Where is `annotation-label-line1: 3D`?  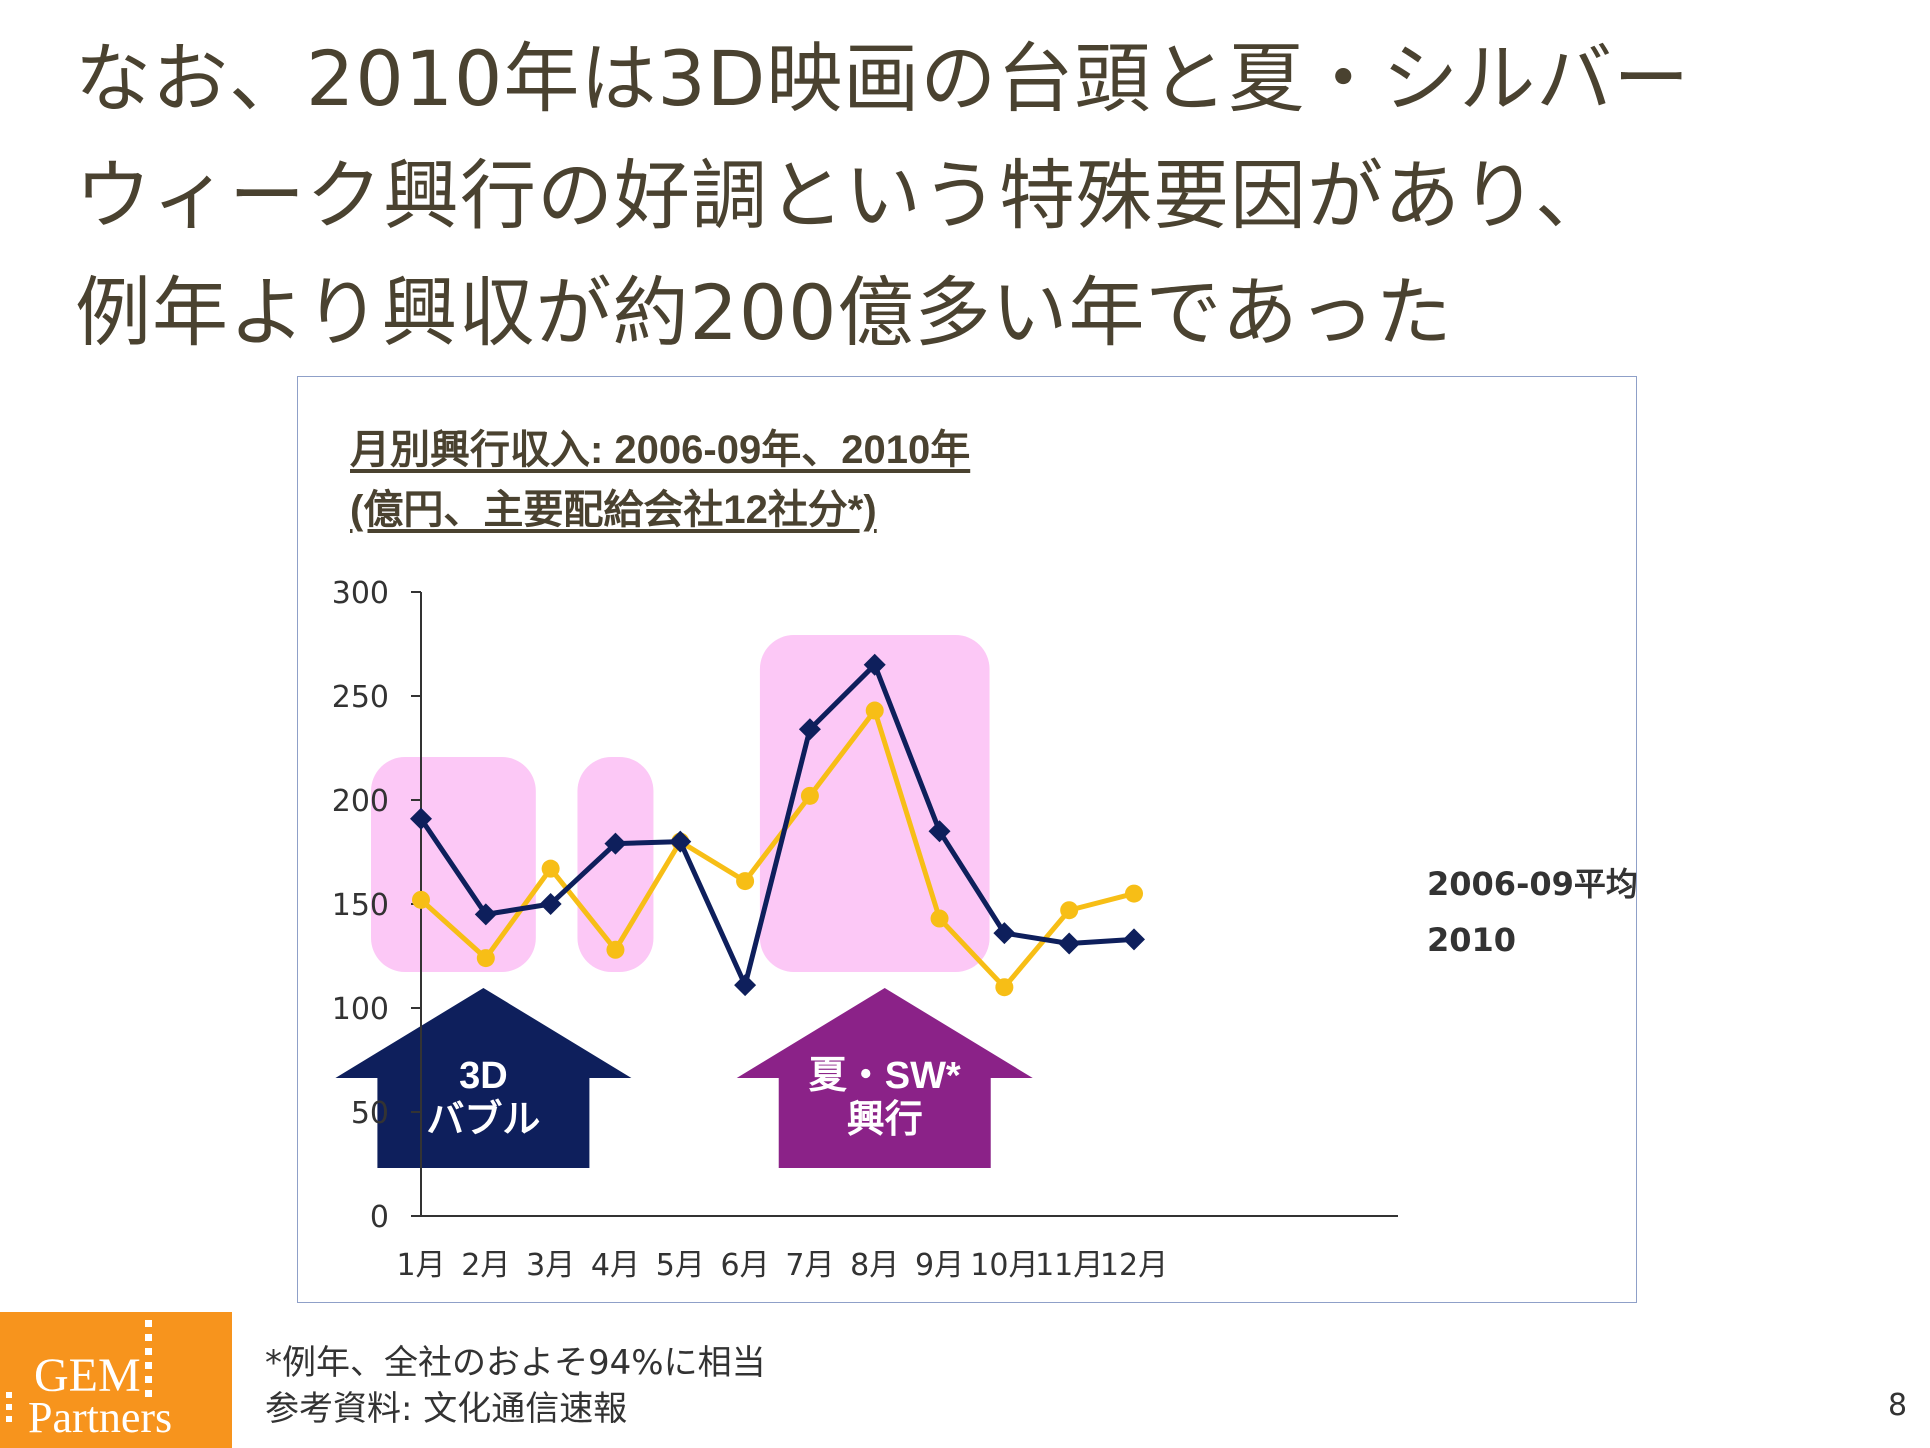 annotation-label-line1: 3D is located at coordinates (483, 1076).